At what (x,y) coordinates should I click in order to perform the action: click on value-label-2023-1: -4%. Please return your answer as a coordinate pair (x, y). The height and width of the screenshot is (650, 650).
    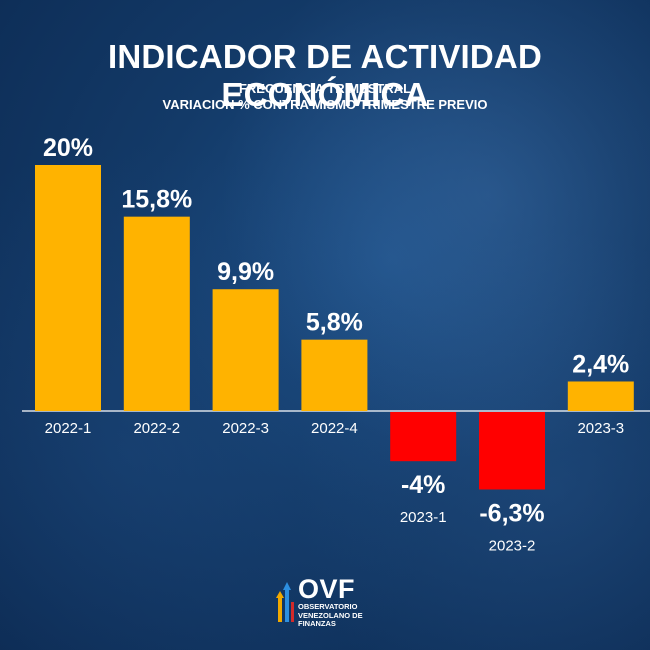
    Looking at the image, I should click on (423, 485).